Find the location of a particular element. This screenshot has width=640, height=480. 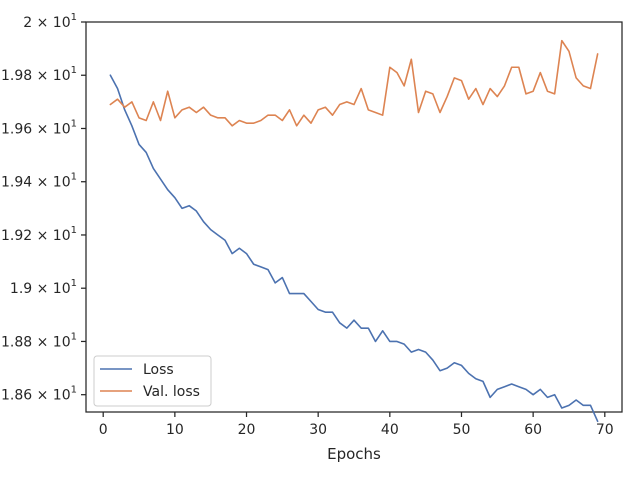

legend-label: Loss is located at coordinates (158, 370).